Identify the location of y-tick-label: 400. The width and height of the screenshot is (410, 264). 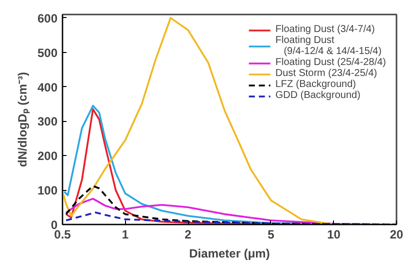
(47, 87).